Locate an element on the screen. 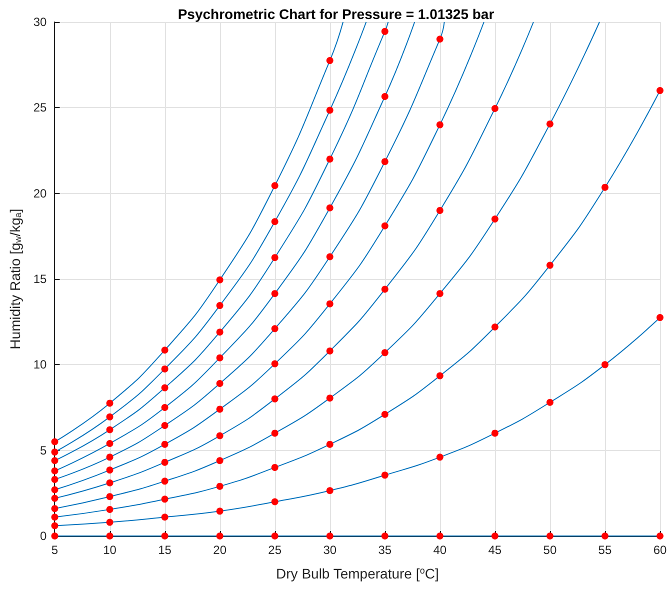  x-tick-label: 50 is located at coordinates (550, 550).